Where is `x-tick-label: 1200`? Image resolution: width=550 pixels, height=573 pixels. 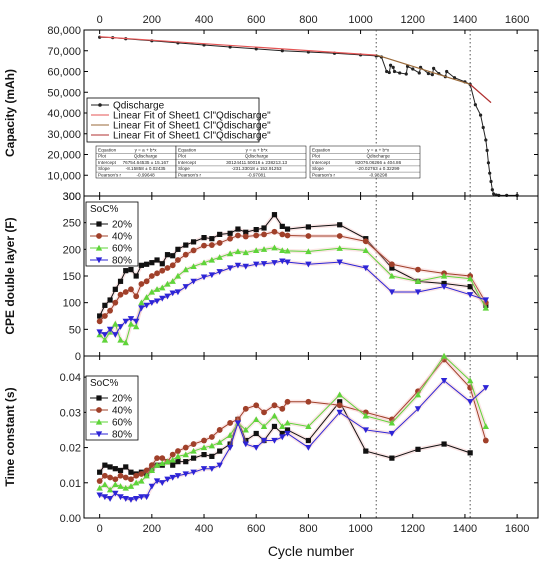 x-tick-label: 1200 is located at coordinates (413, 20).